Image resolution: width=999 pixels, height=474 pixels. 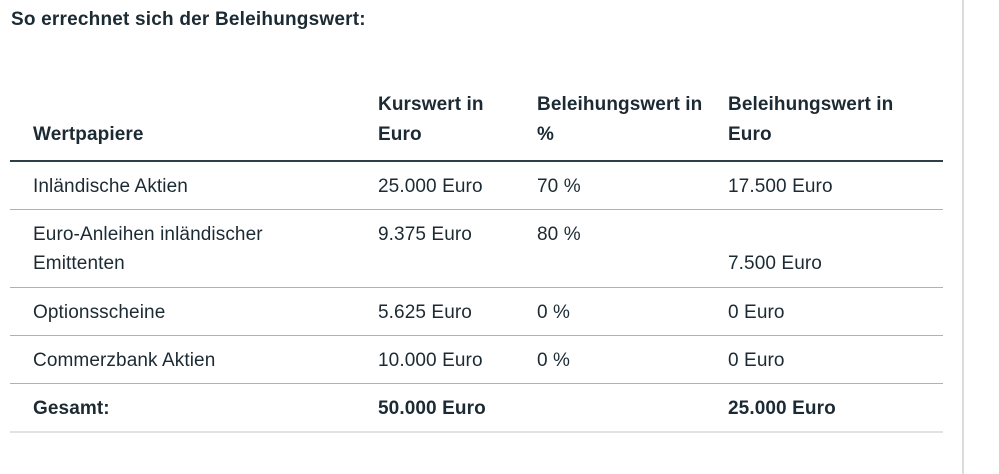 I want to click on cell-beleihungswert-prozent: 80 %, so click(x=632, y=248).